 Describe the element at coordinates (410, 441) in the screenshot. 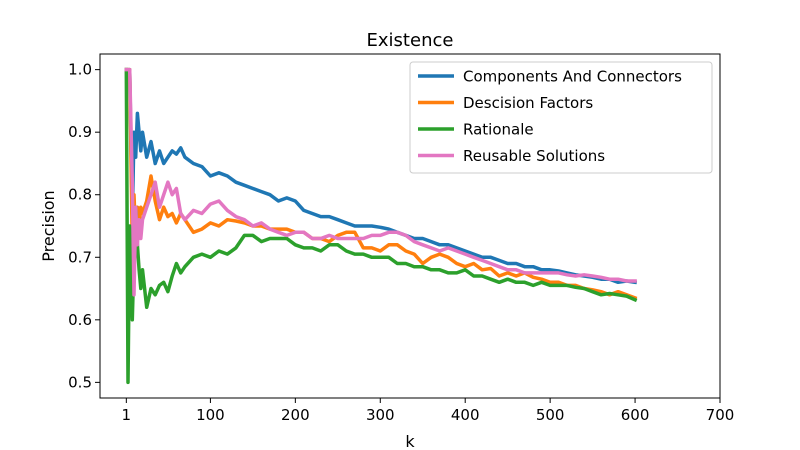

I see `x-axis-label: k` at that location.